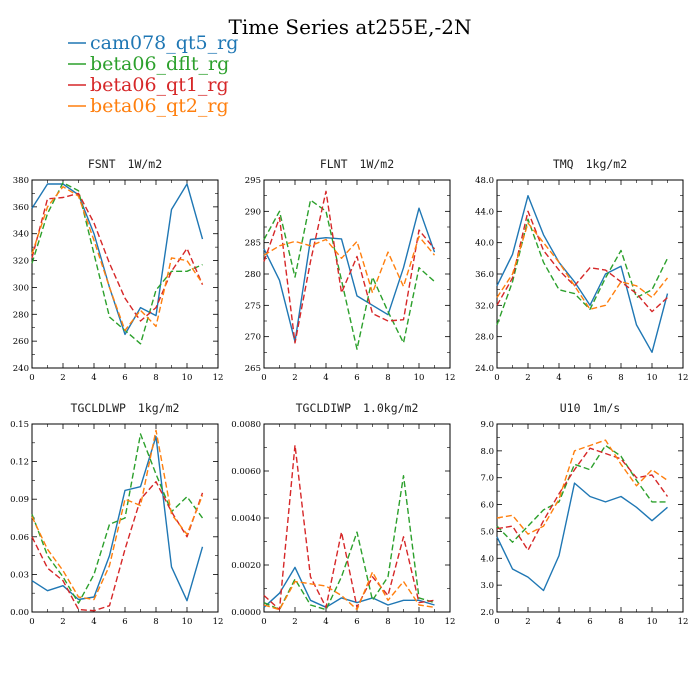  What do you see at coordinates (487, 425) in the screenshot?
I see `y-tick-label: 9.0` at bounding box center [487, 425].